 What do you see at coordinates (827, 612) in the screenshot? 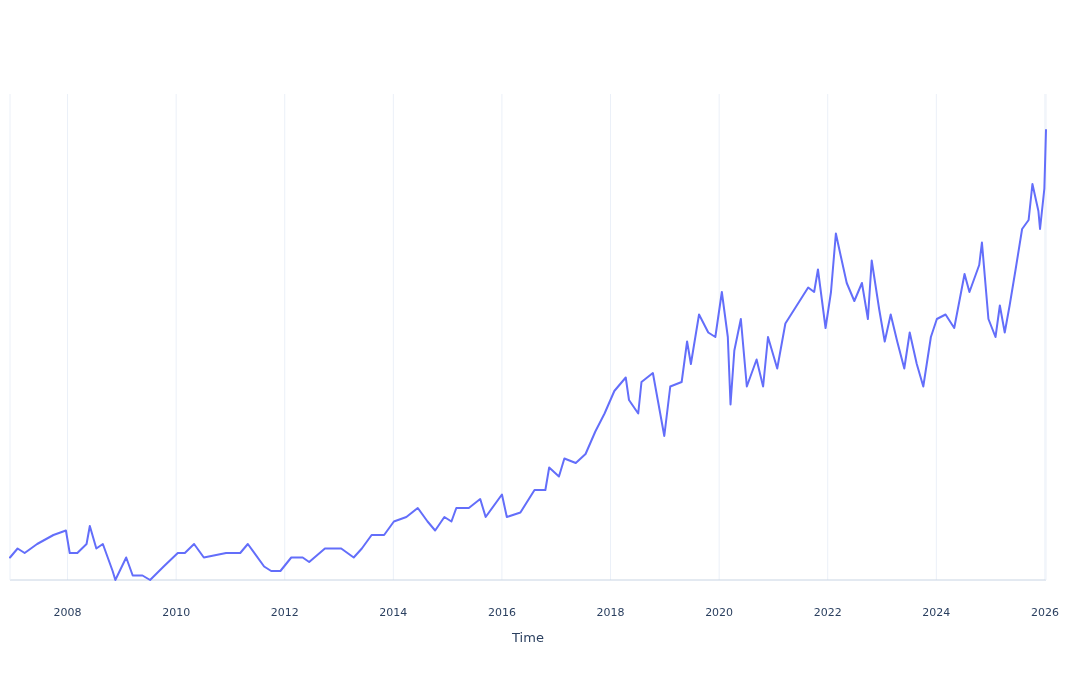
I see `x-tick-label: 2022` at bounding box center [827, 612].